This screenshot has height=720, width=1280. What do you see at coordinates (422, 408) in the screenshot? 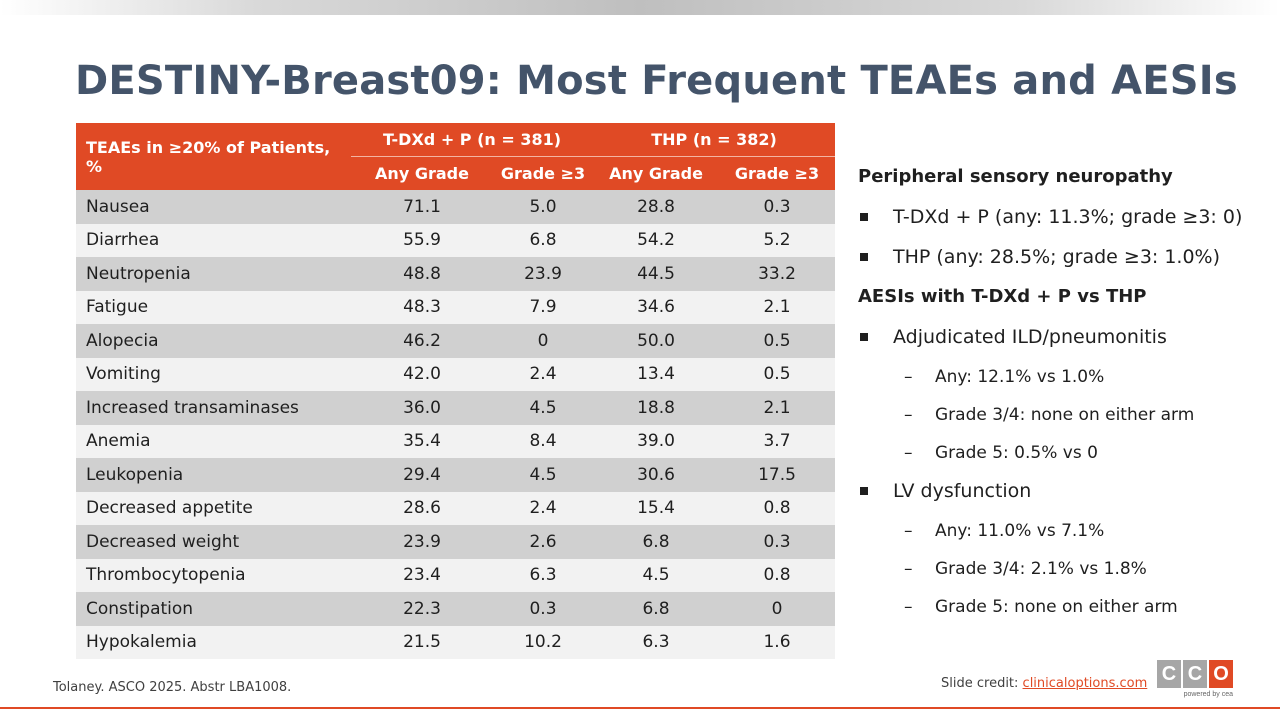
I see `table-cell: 36.0` at bounding box center [422, 408].